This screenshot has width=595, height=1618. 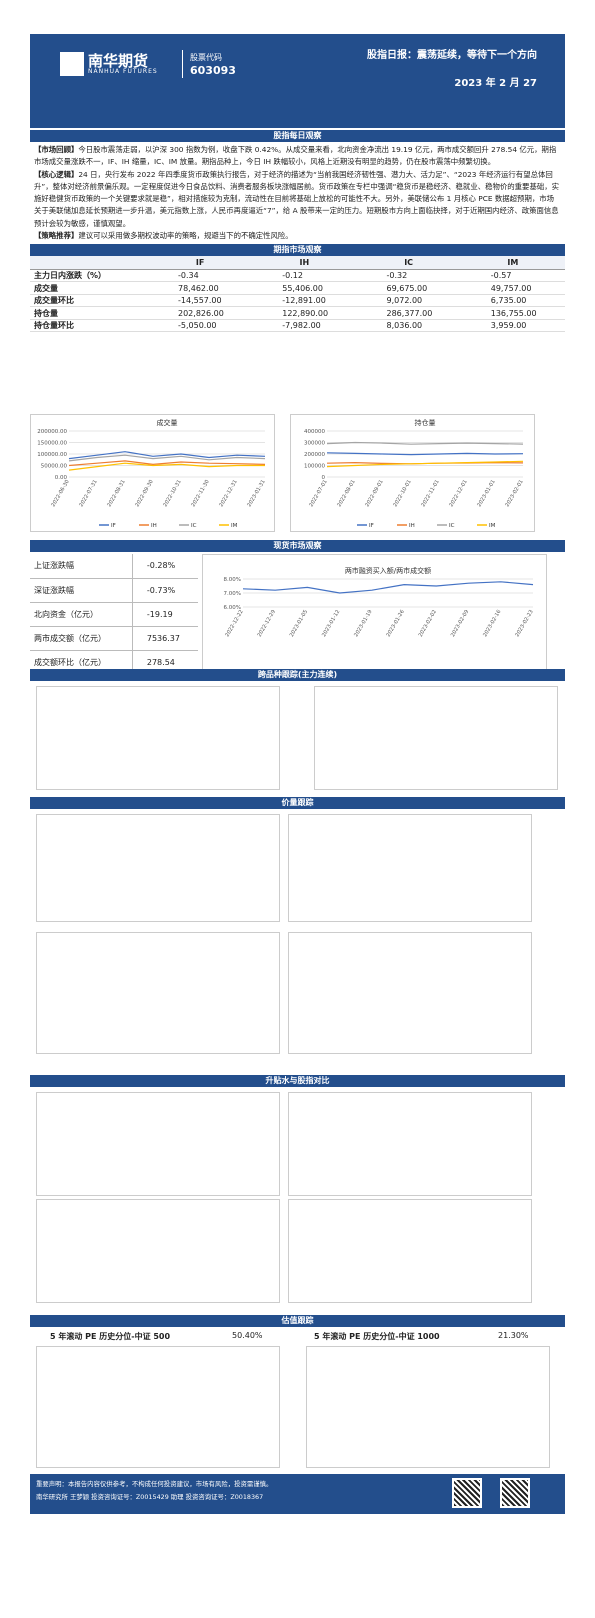 I want to click on spot-row: 上证涨跌幅 -0.28%, so click(x=114, y=566).